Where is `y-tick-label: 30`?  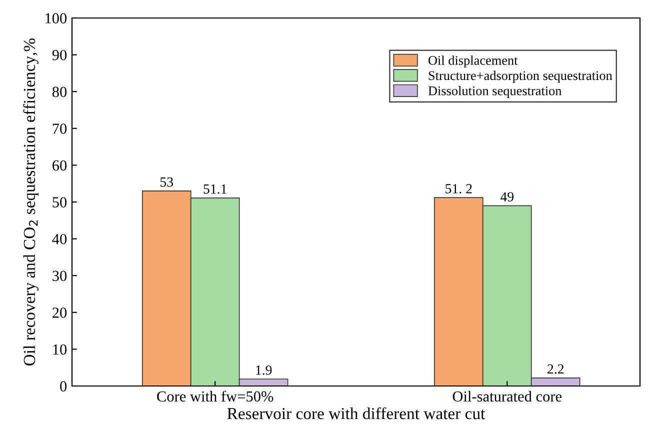 y-tick-label: 30 is located at coordinates (59, 276).